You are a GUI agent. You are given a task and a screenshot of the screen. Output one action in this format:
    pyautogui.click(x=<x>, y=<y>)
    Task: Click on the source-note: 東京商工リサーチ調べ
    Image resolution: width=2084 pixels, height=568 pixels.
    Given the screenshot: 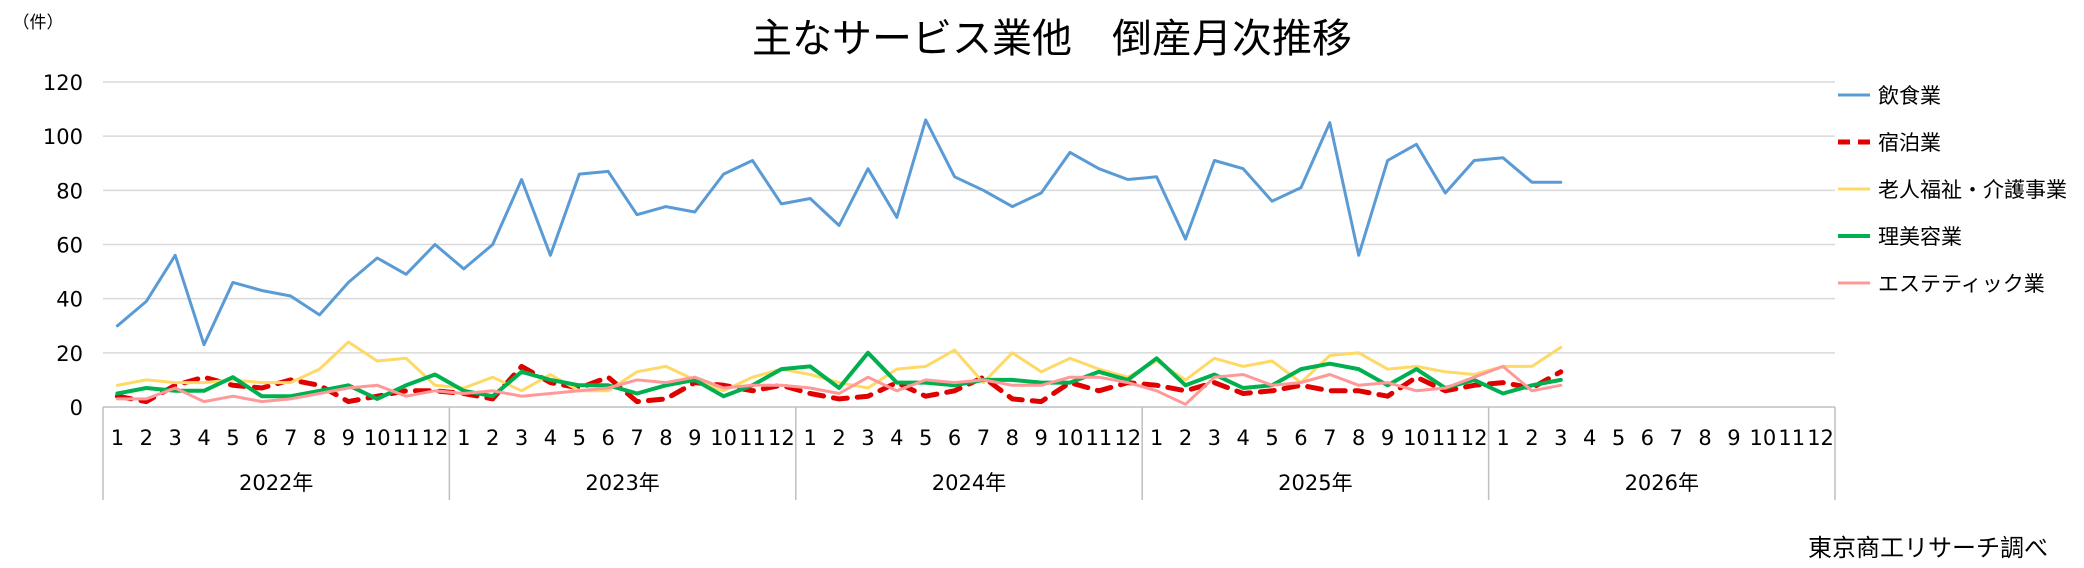 What is the action you would take?
    pyautogui.click(x=1928, y=548)
    